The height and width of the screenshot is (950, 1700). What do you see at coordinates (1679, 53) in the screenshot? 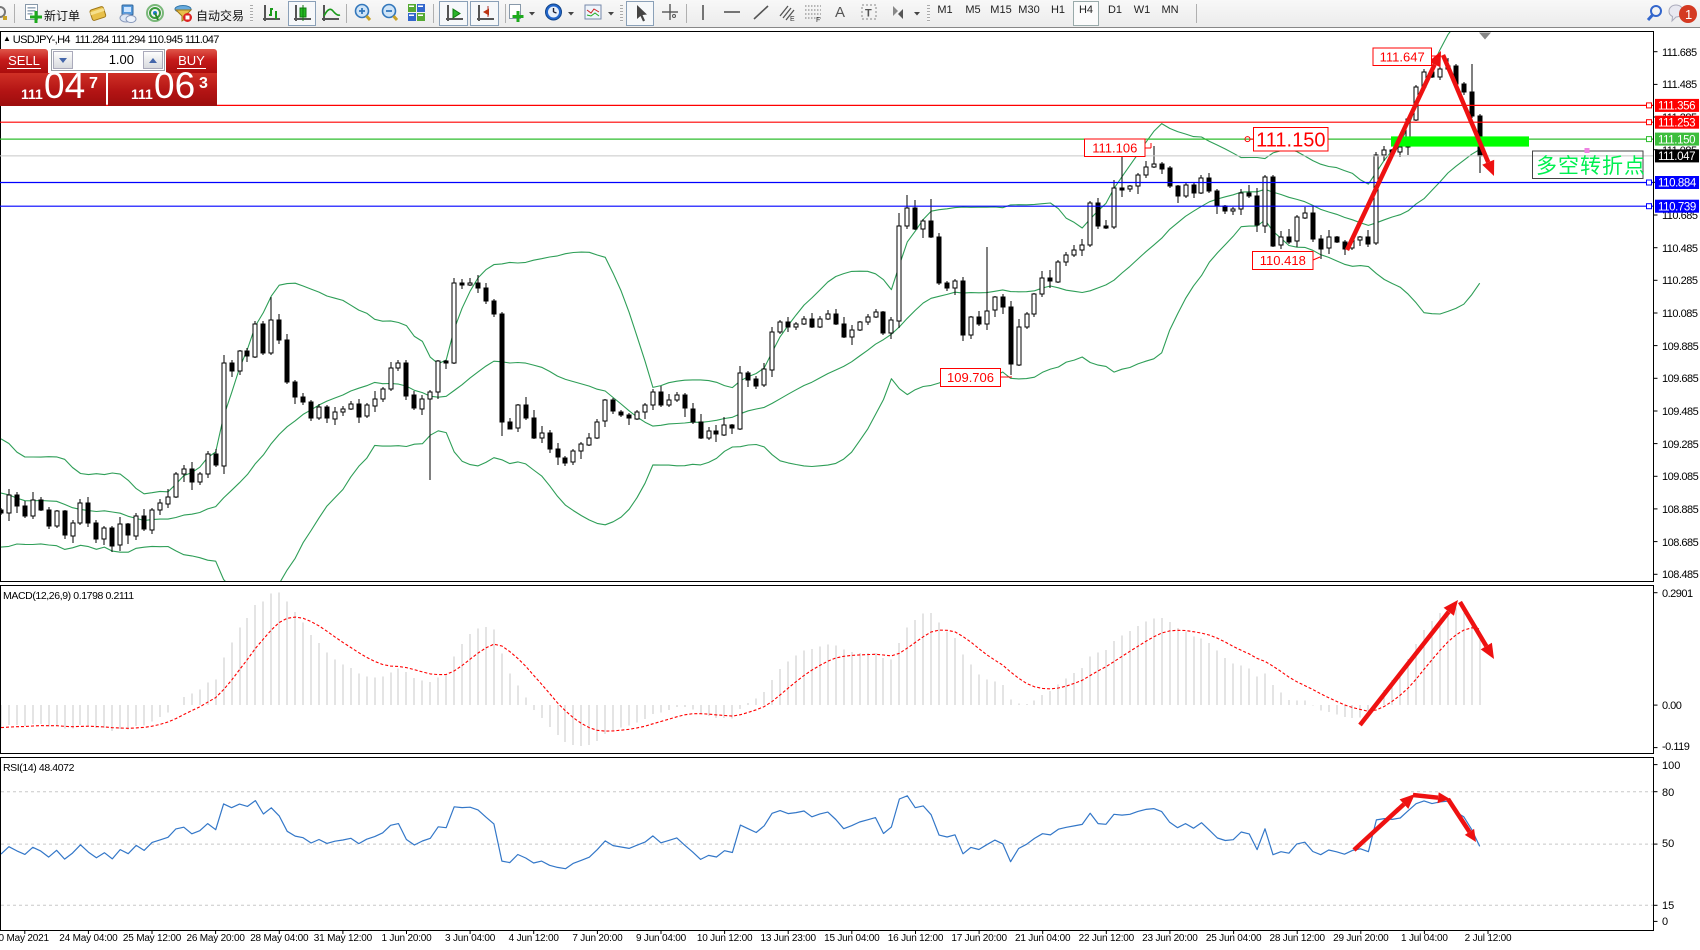
I see `svg-text: 111.685` at bounding box center [1679, 53].